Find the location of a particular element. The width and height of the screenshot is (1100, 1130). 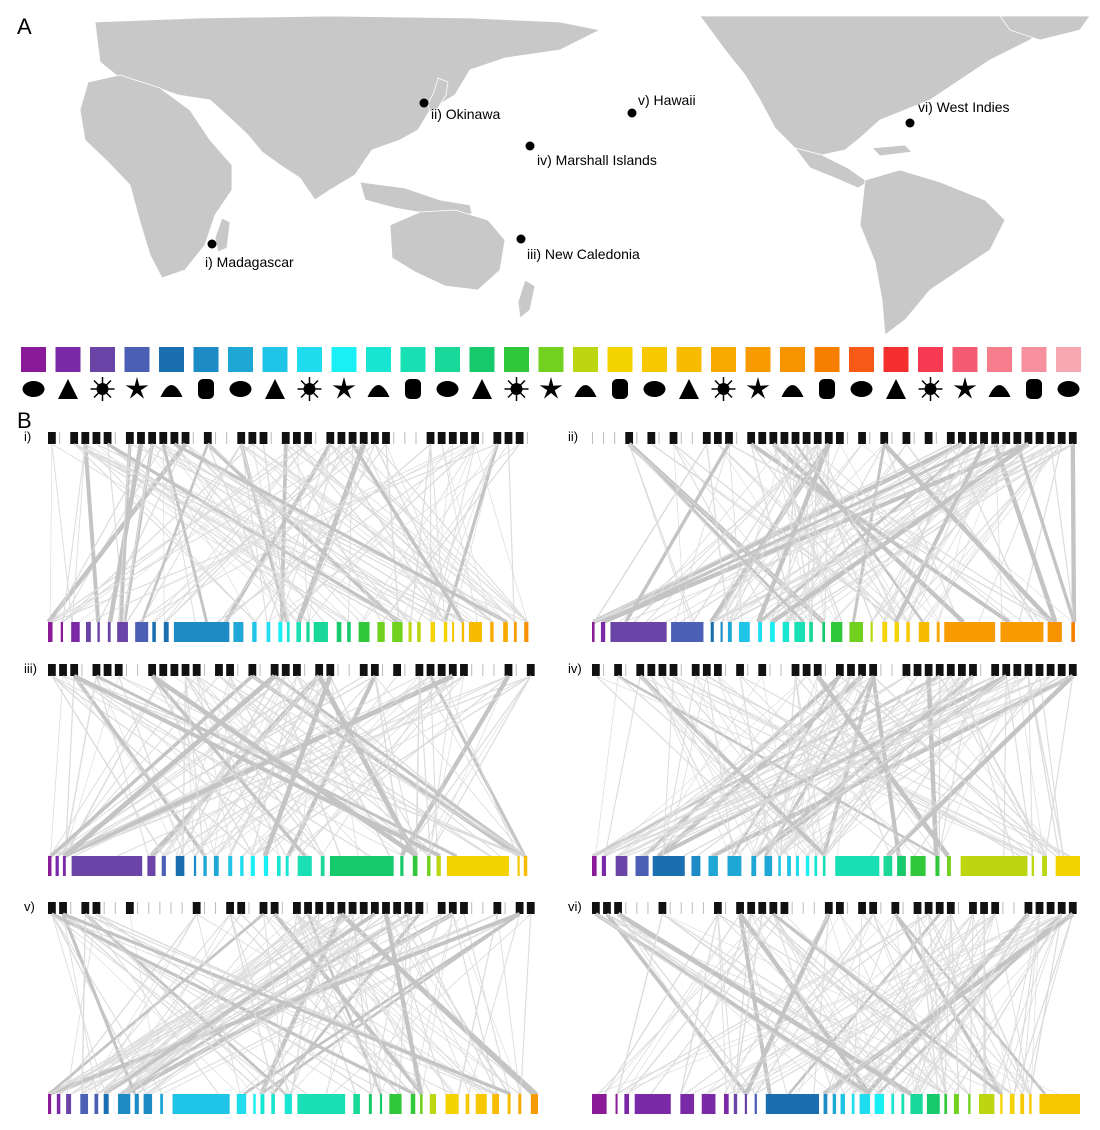

greenland-landmass is located at coordinates (1045, 28).